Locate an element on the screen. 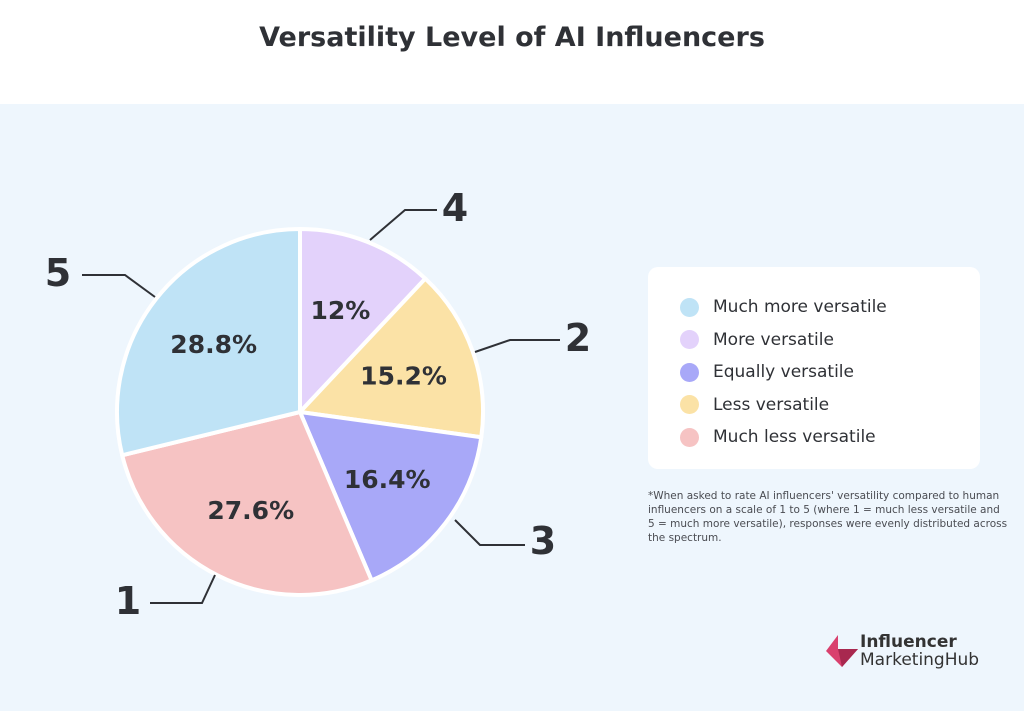 The height and width of the screenshot is (711, 1024). legend-item: Equally versatile is located at coordinates (830, 372).